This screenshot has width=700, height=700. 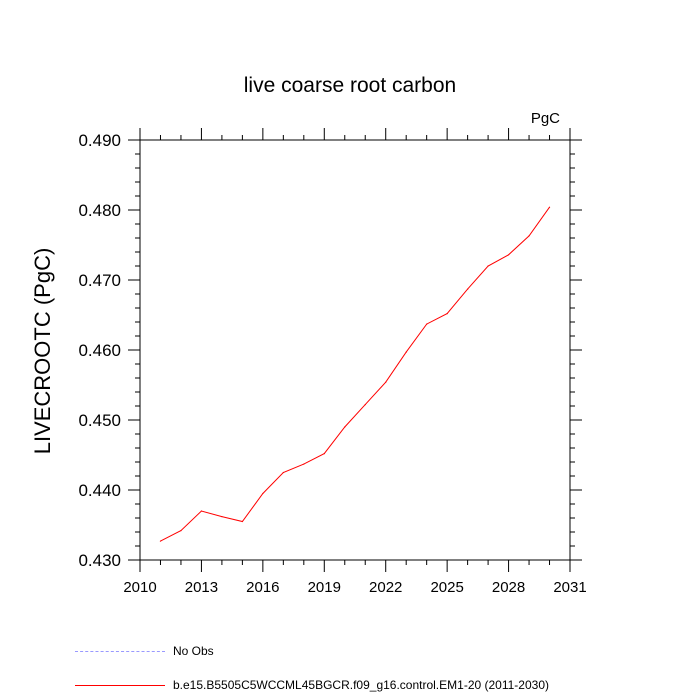 What do you see at coordinates (201, 587) in the screenshot?
I see `x-tick-label: 2013` at bounding box center [201, 587].